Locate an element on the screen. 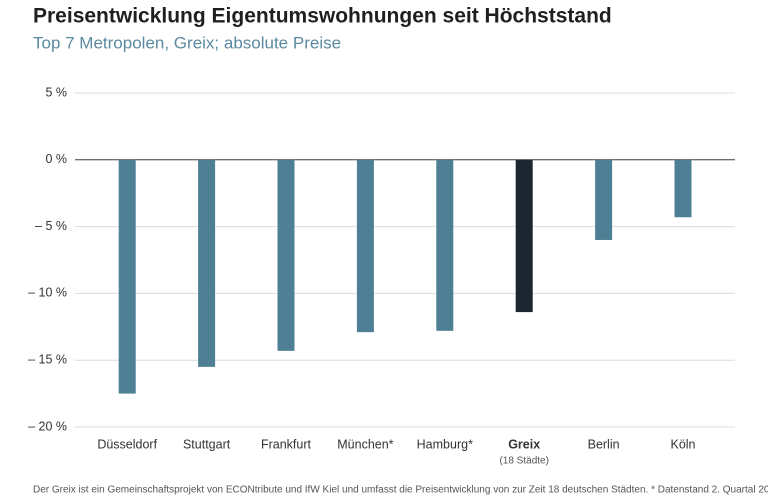  x-tick-label: München* is located at coordinates (365, 444).